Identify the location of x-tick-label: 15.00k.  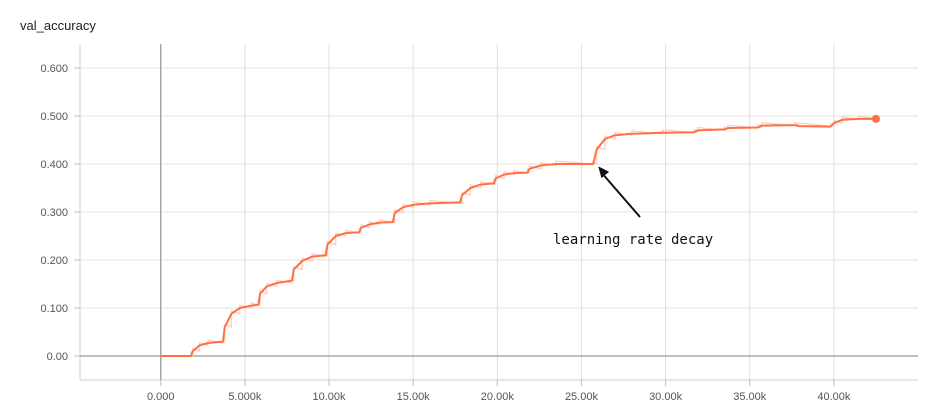
(414, 397).